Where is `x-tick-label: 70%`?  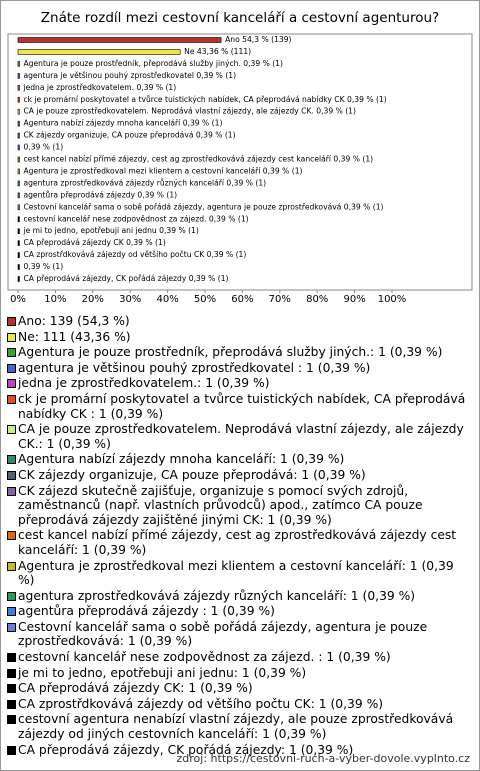
x-tick-label: 70% is located at coordinates (280, 299).